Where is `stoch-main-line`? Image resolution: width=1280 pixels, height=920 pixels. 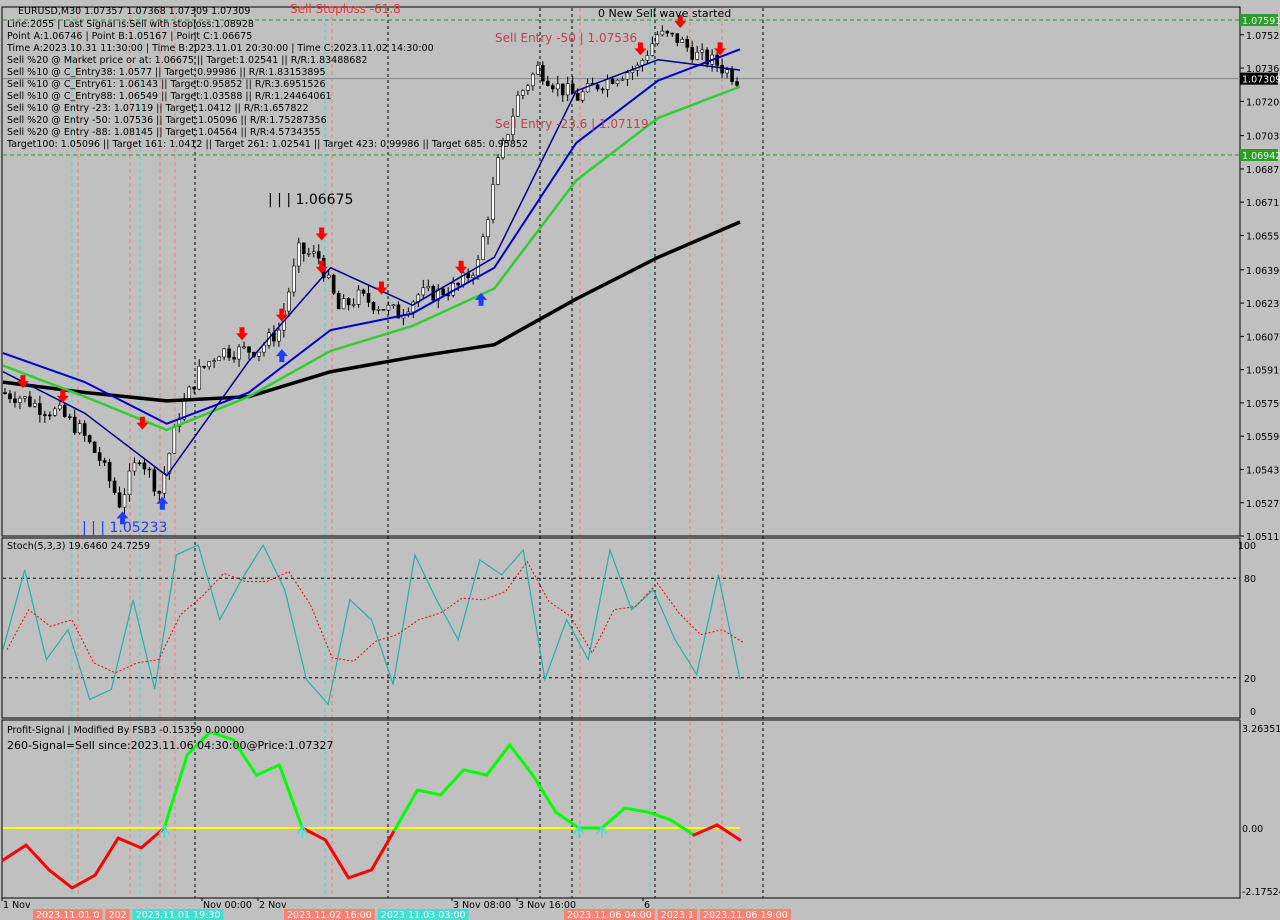 stoch-main-line is located at coordinates (371, 624).